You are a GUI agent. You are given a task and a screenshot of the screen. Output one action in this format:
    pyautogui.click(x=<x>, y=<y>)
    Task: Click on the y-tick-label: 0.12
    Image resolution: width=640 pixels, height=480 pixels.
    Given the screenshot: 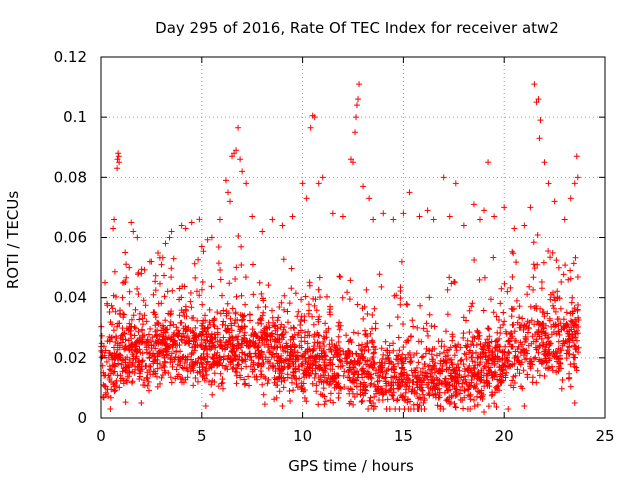 What is the action you would take?
    pyautogui.click(x=70, y=57)
    